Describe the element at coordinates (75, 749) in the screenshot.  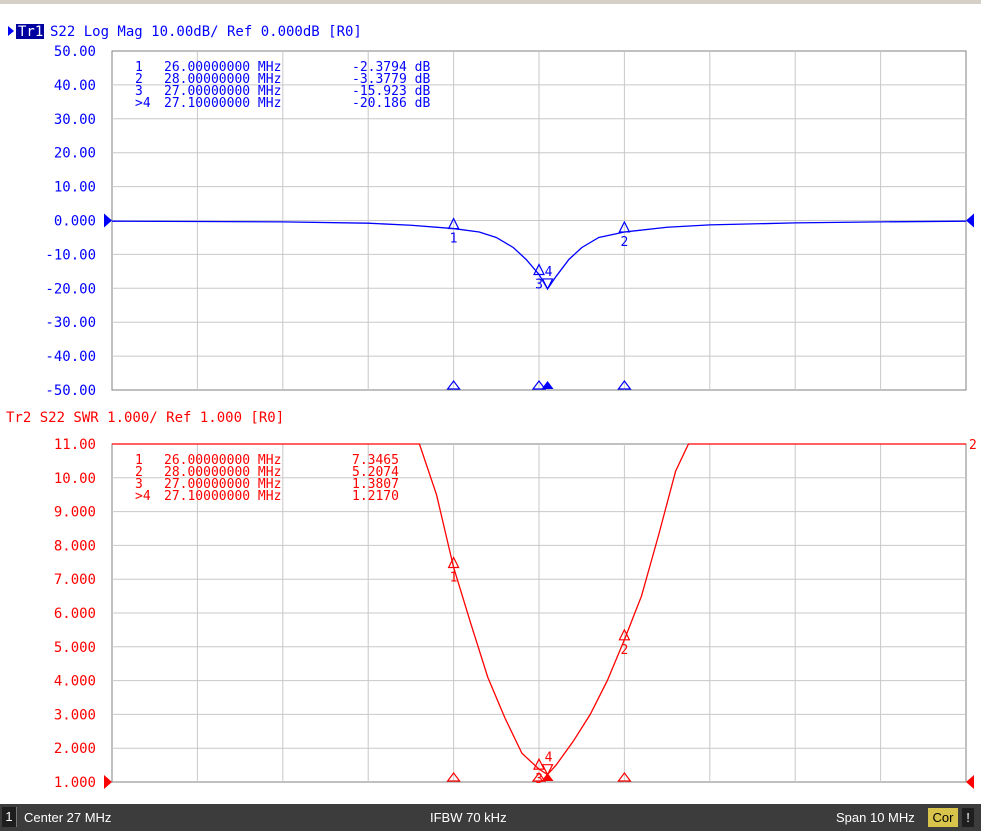
I see `y-tick-label: 2.000` at that location.